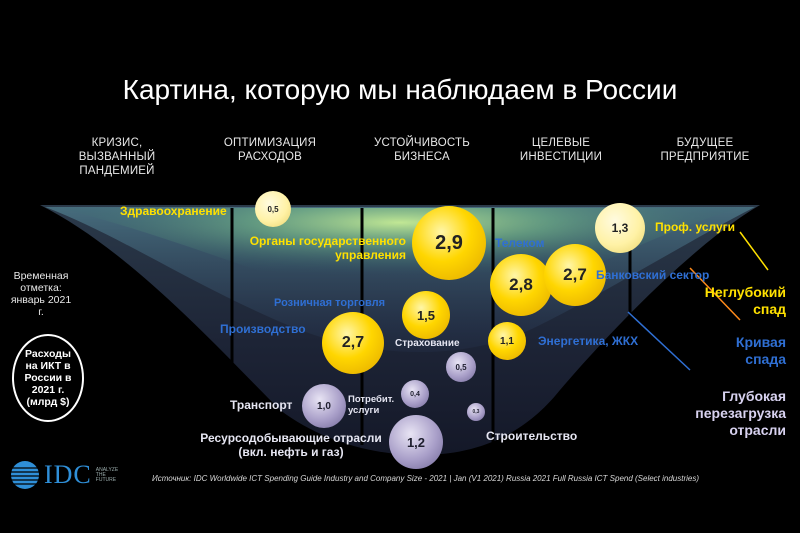 The width and height of the screenshot is (800, 533). Describe the element at coordinates (173, 211) in the screenshot. I see `label-healthcare: Здравоохранение` at that location.